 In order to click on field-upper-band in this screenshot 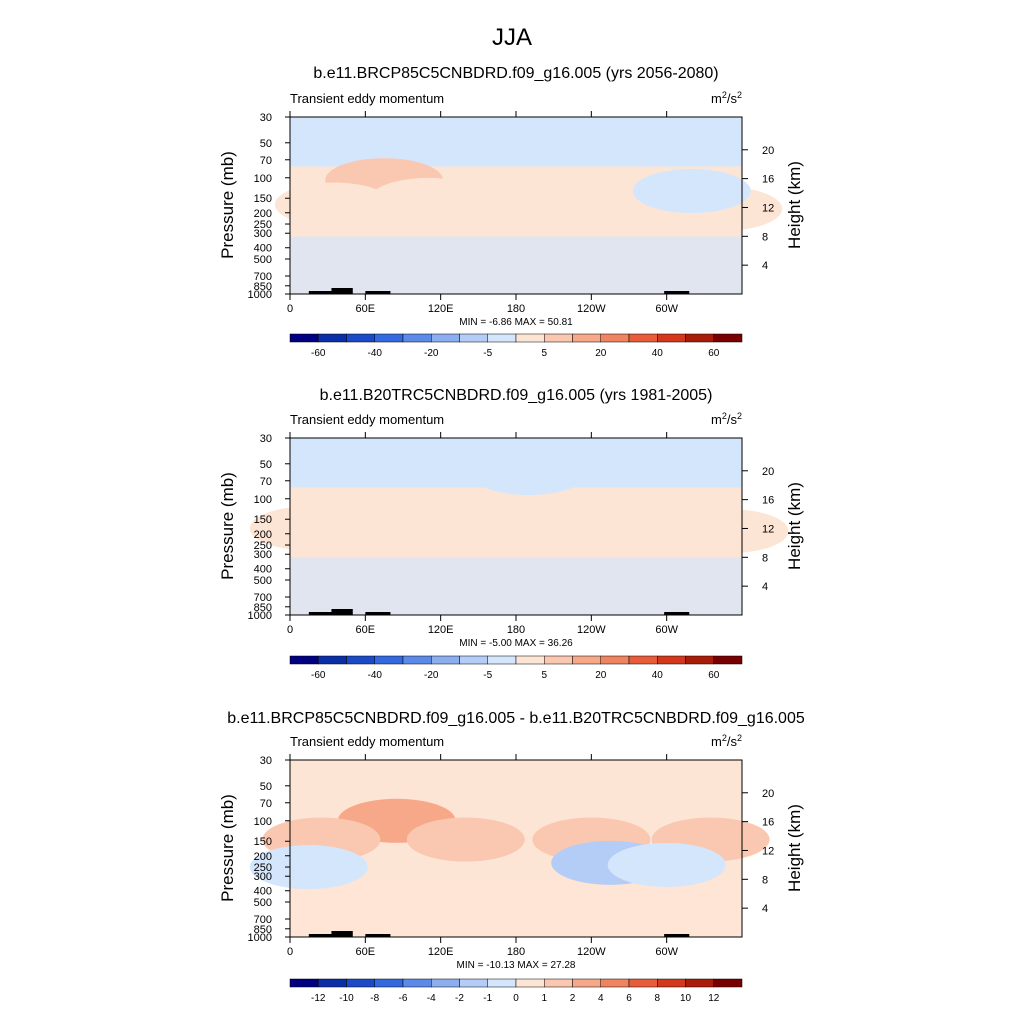, I will do `click(516, 142)`.